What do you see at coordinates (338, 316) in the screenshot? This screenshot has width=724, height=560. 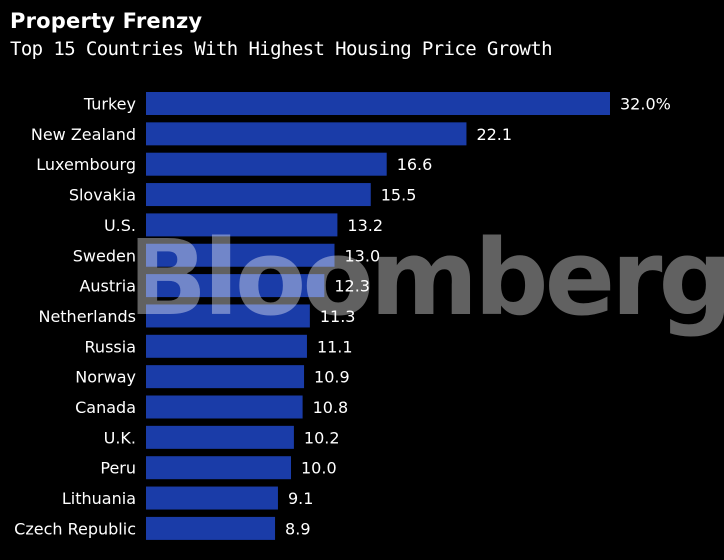 I see `value-label-netherlands: 11.3` at bounding box center [338, 316].